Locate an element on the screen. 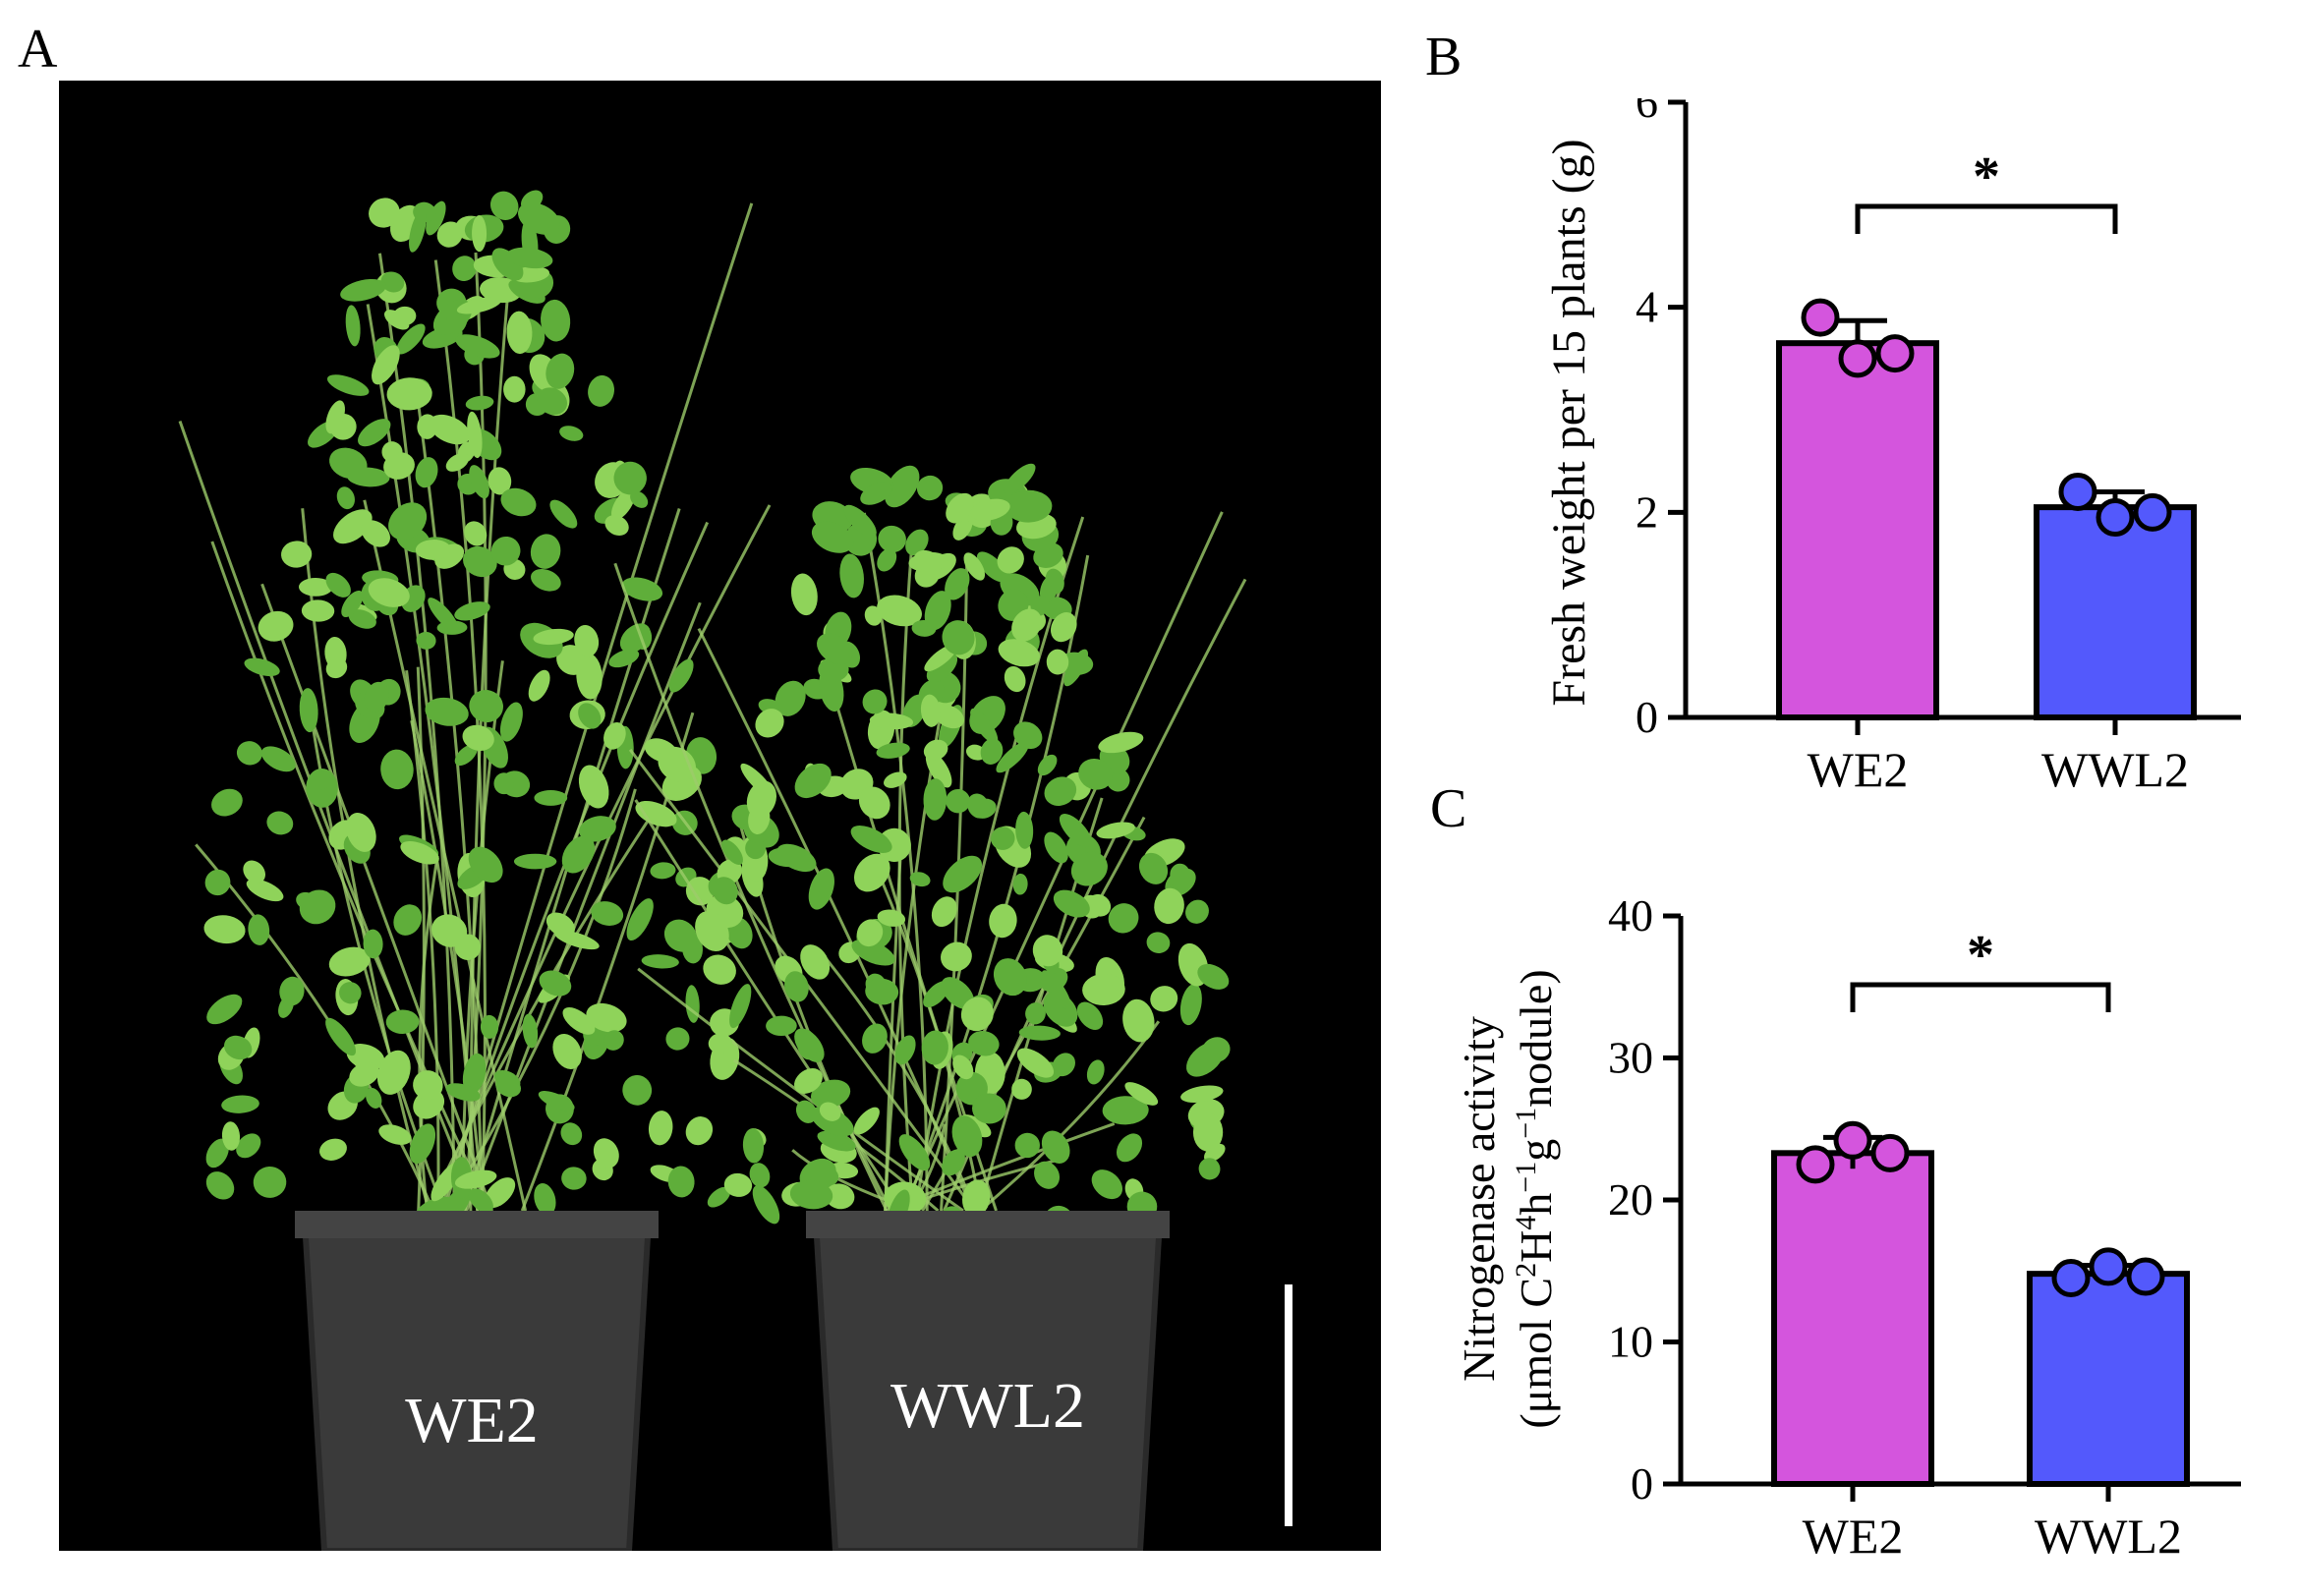  y-tick-label: 6 is located at coordinates (1647, 112).